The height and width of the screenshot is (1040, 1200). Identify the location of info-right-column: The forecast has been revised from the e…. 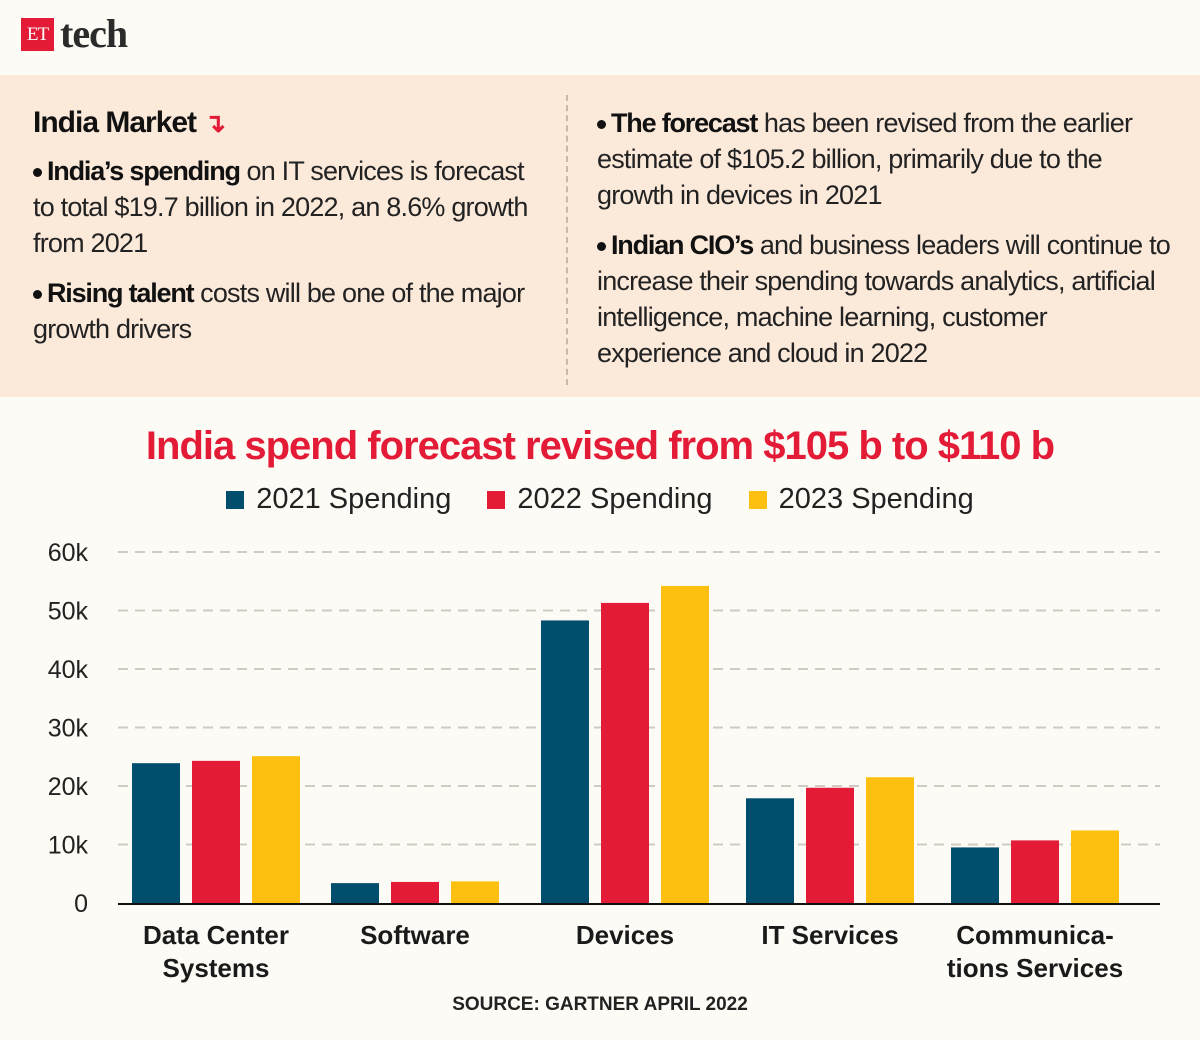
(887, 245).